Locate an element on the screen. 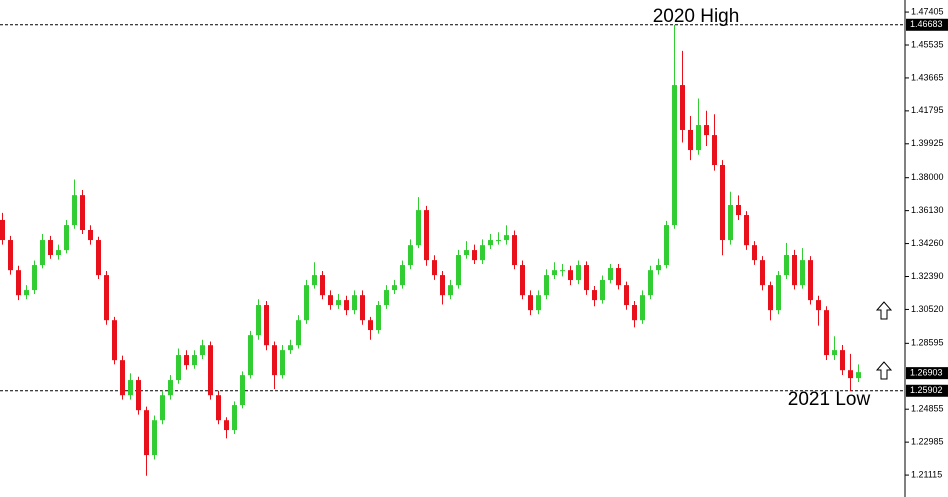 The width and height of the screenshot is (948, 497). price-label-box is located at coordinates (927, 373).